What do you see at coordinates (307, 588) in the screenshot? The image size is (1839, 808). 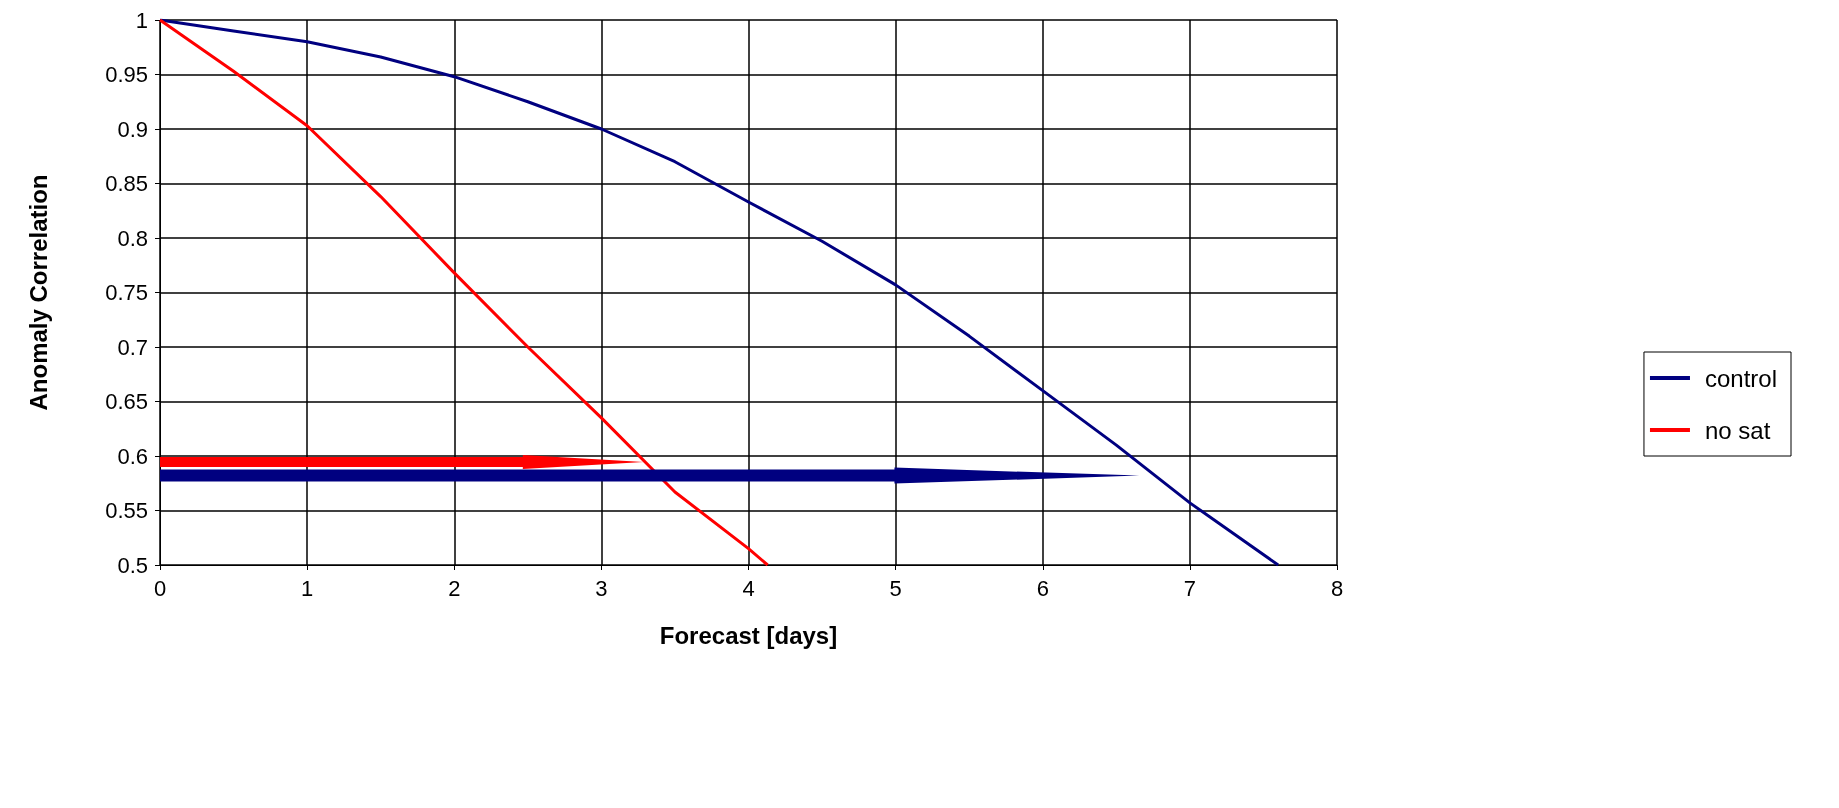 I see `x-tick-label: 1` at bounding box center [307, 588].